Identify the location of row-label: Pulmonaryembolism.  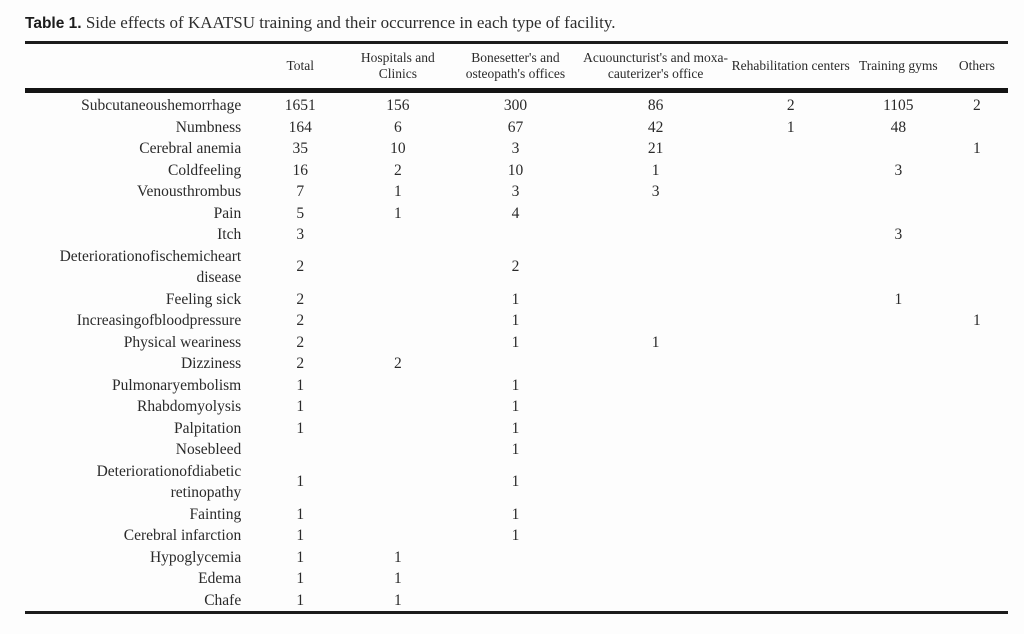
(177, 385).